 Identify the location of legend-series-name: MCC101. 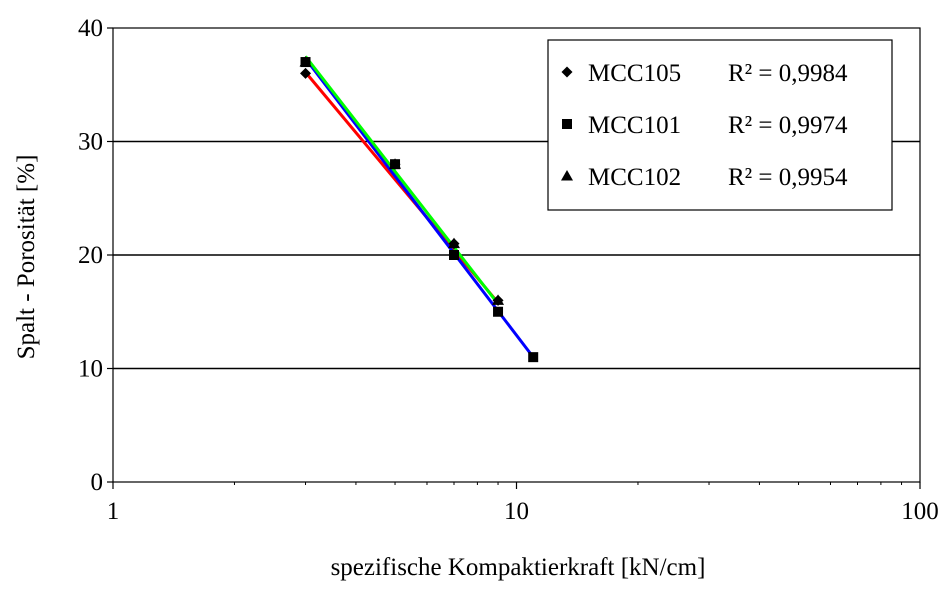
(634, 125).